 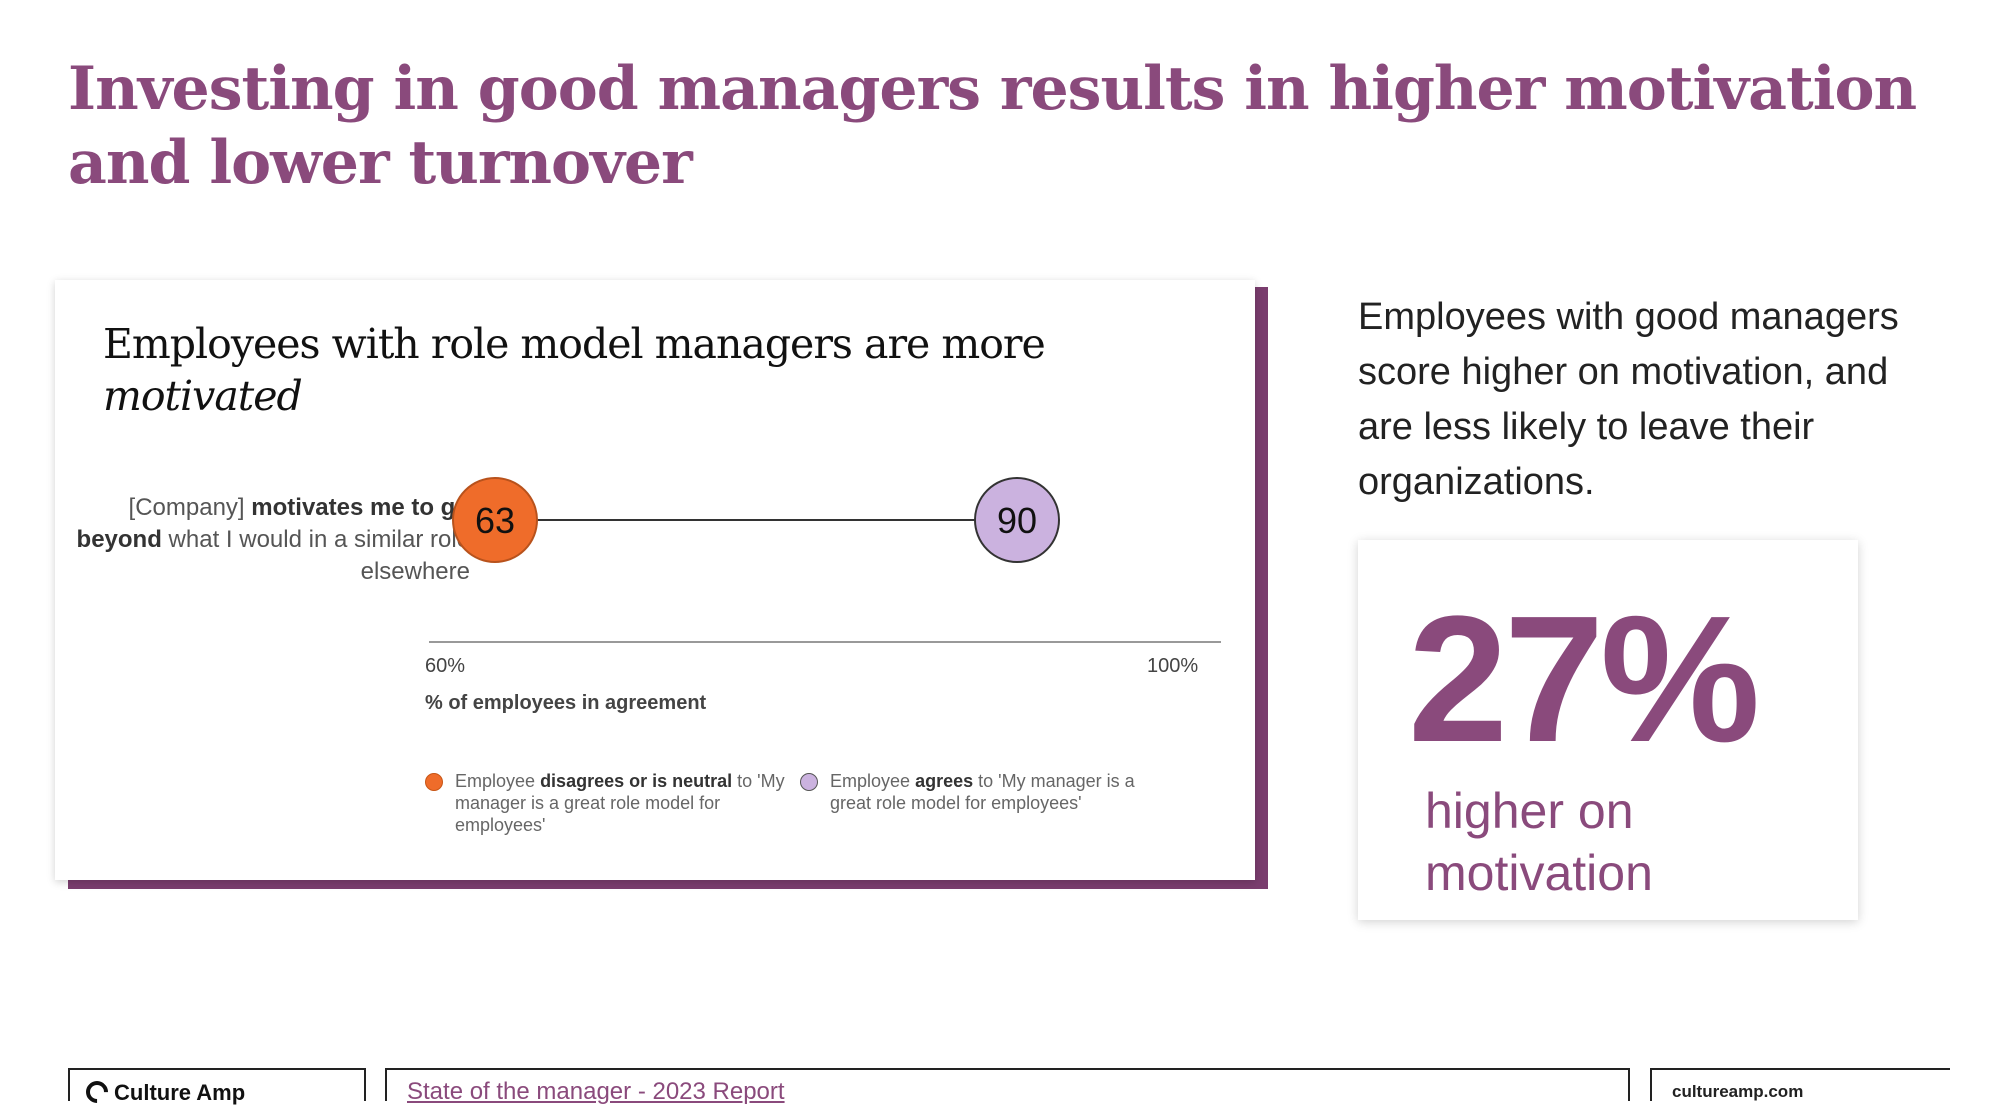 What do you see at coordinates (434, 782) in the screenshot?
I see `legend-dot-orange-icon` at bounding box center [434, 782].